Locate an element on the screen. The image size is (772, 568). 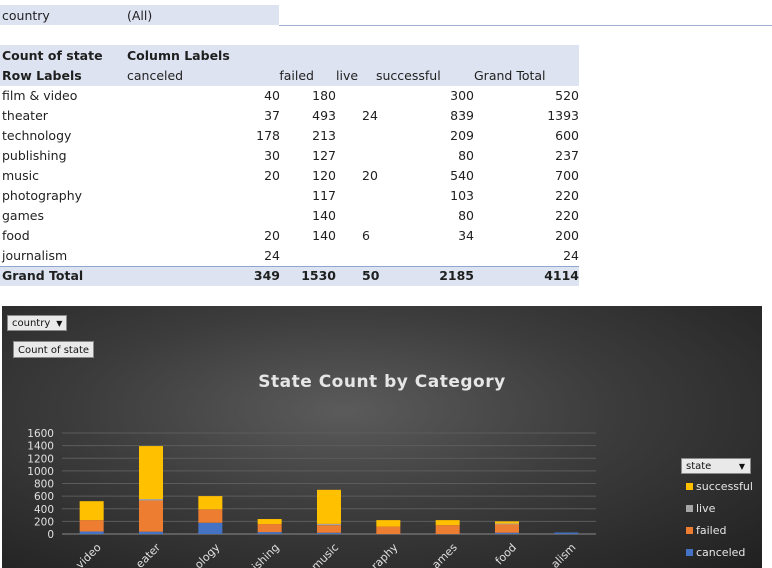
pivot-cell-failed: 180 is located at coordinates (324, 95).